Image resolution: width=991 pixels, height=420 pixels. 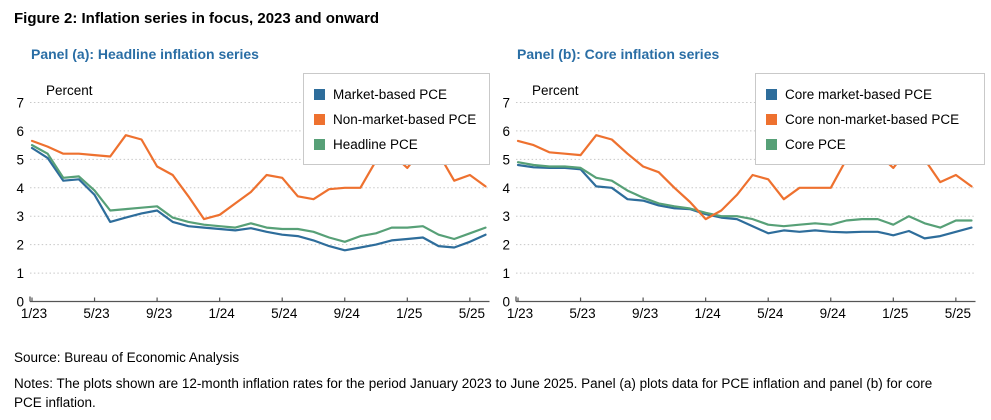 I want to click on legend-item-core-market-based-pce: Core market-based PCE, so click(x=870, y=94).